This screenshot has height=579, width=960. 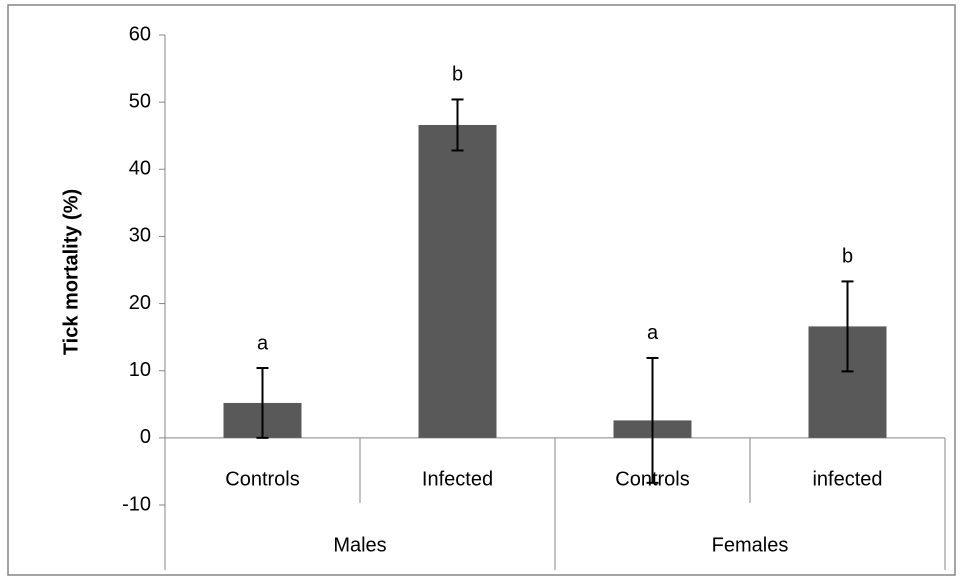 I want to click on group-label: Males, so click(x=359, y=545).